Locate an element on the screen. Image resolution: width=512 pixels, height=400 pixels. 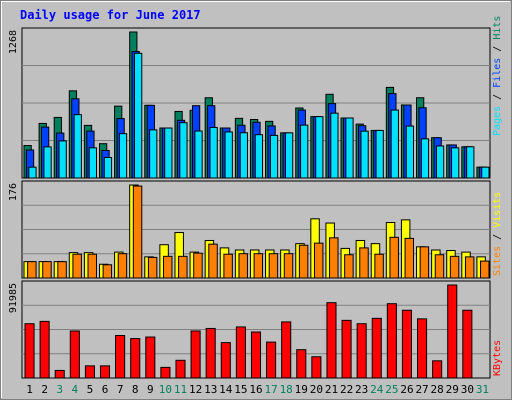
day-label: 31 is located at coordinates (482, 389).